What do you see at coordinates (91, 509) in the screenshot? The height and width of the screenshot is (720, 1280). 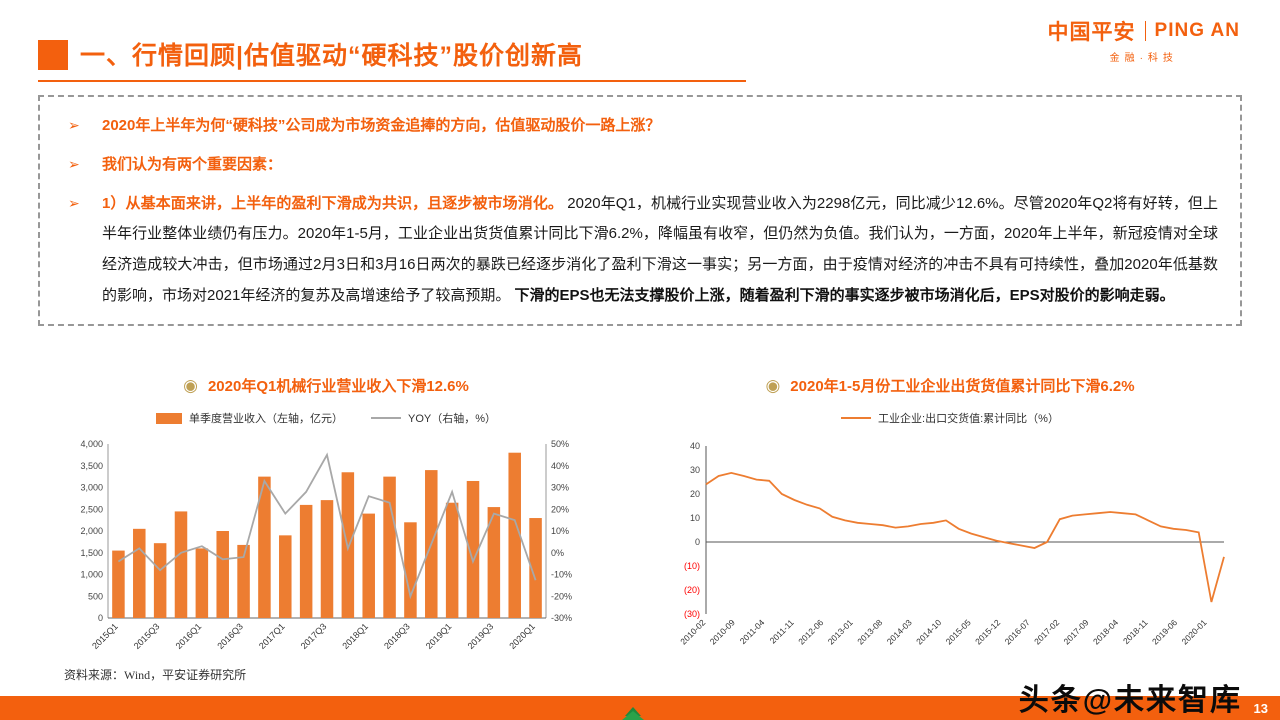 I see `svg-text: 2,500` at bounding box center [91, 509].